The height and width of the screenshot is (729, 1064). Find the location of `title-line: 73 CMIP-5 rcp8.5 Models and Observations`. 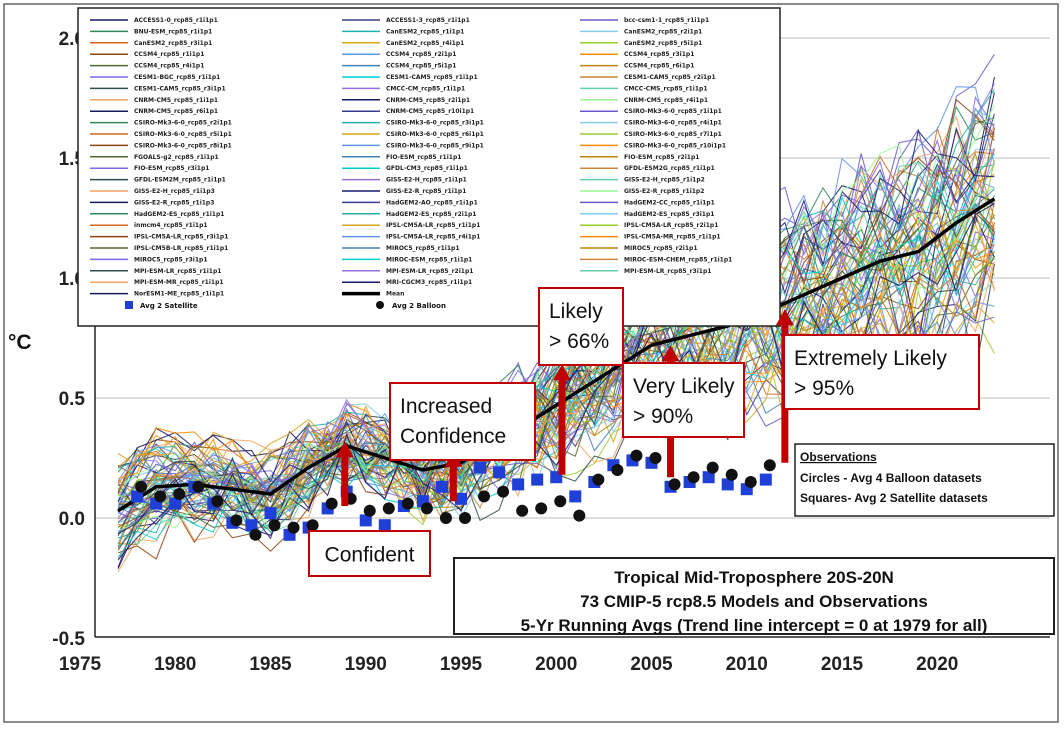

title-line: 73 CMIP-5 rcp8.5 Models and Observations is located at coordinates (754, 601).